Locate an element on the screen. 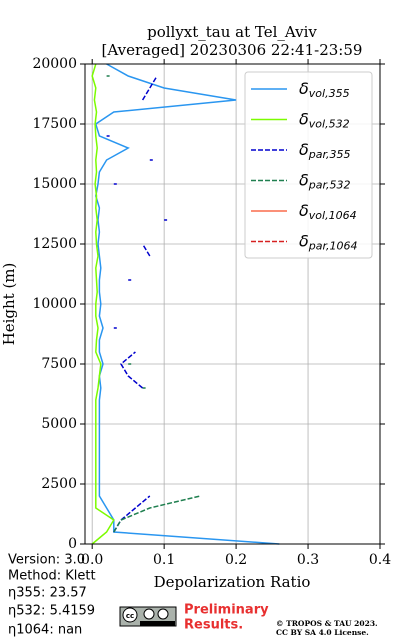 The image size is (400, 640). license: © TROPOS & TAU 2023. is located at coordinates (327, 623).